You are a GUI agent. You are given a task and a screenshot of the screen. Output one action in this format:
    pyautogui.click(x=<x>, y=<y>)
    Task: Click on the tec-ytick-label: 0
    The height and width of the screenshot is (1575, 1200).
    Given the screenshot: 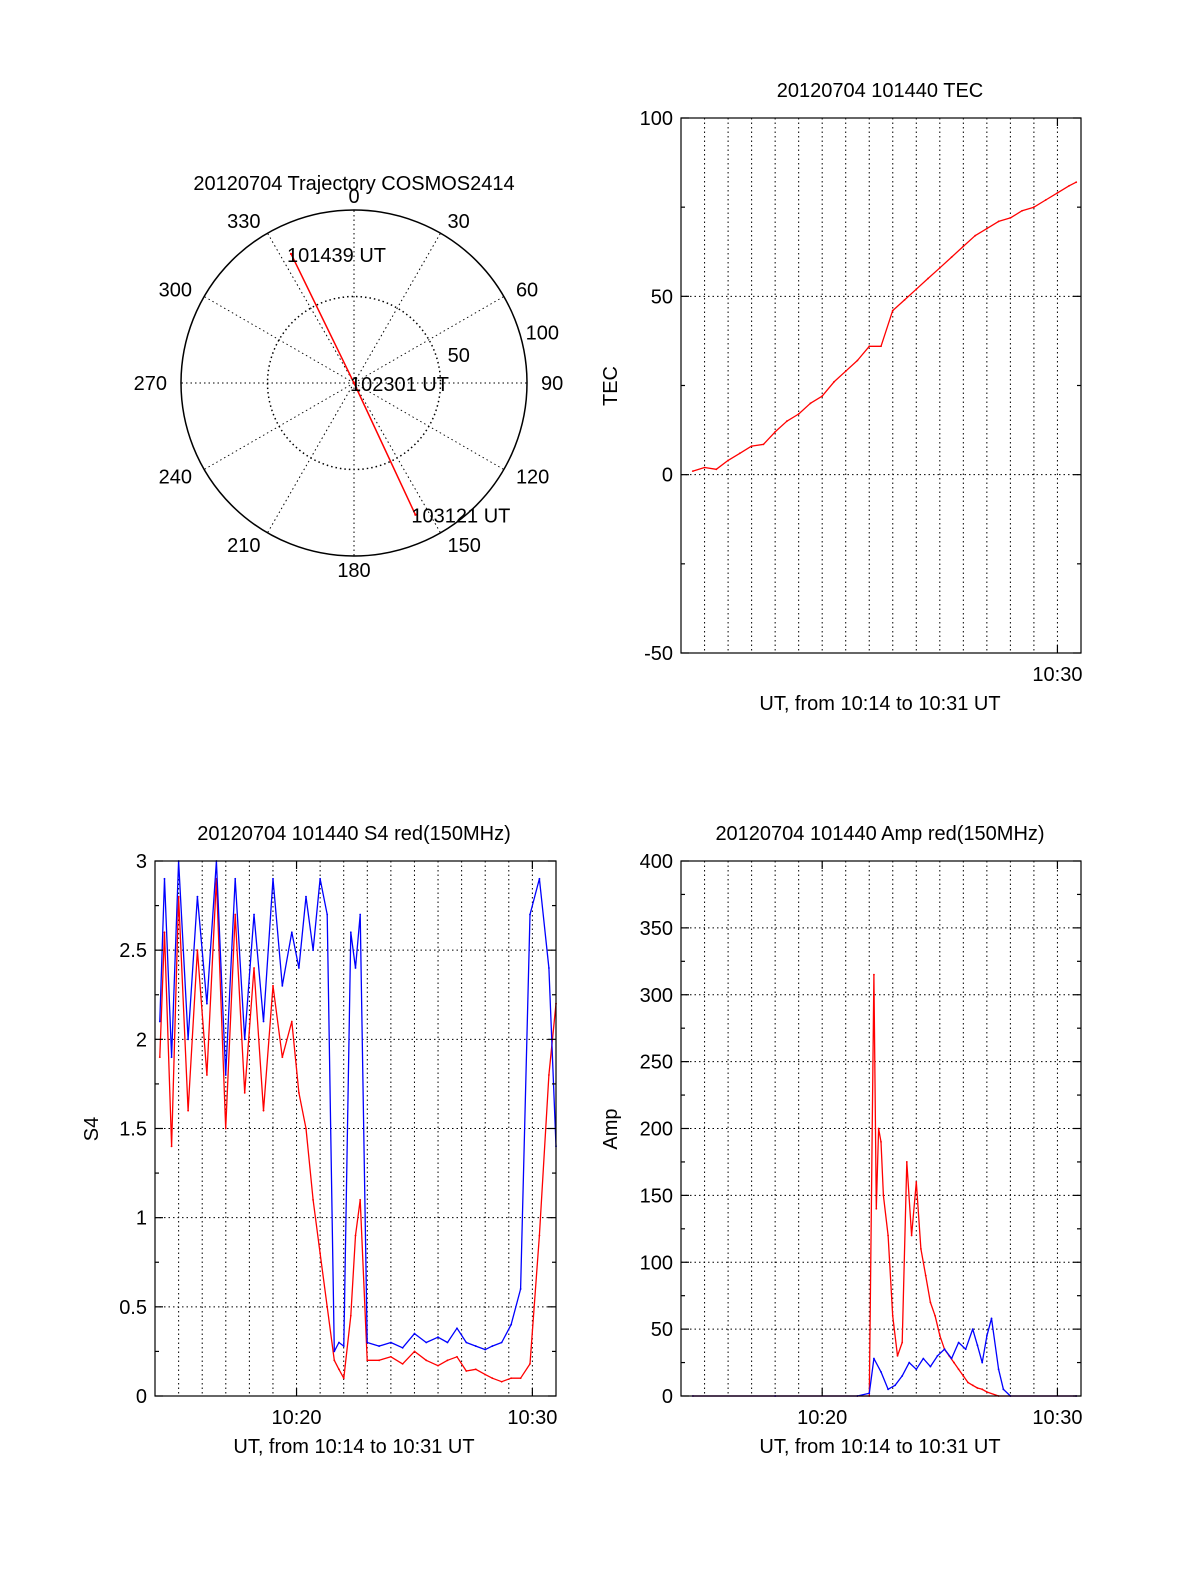 What is the action you would take?
    pyautogui.click(x=667, y=476)
    